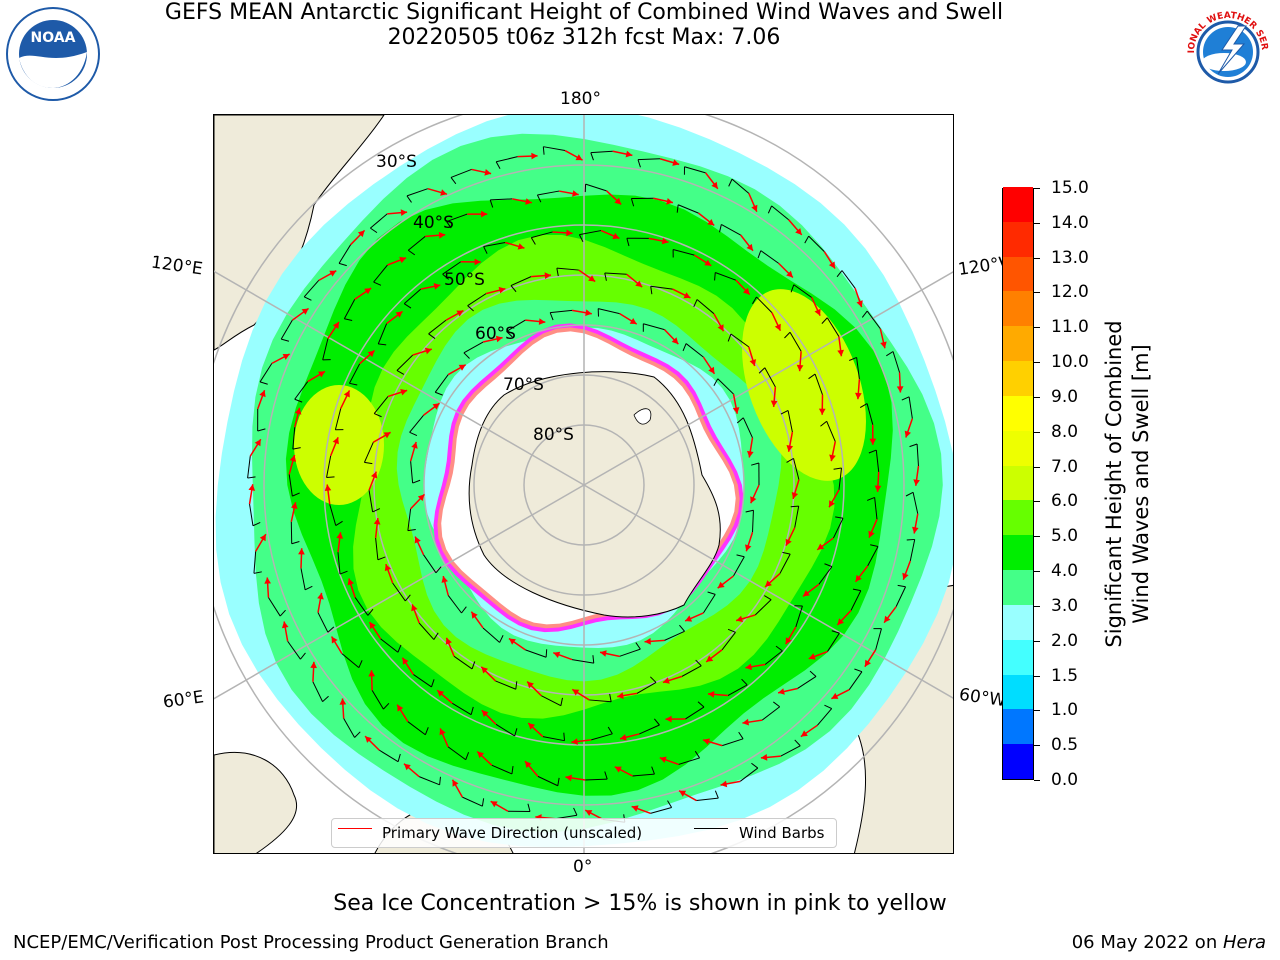 This screenshot has height=960, width=1280. I want to click on colorbar-tick-label: 3.0, so click(1065, 605).